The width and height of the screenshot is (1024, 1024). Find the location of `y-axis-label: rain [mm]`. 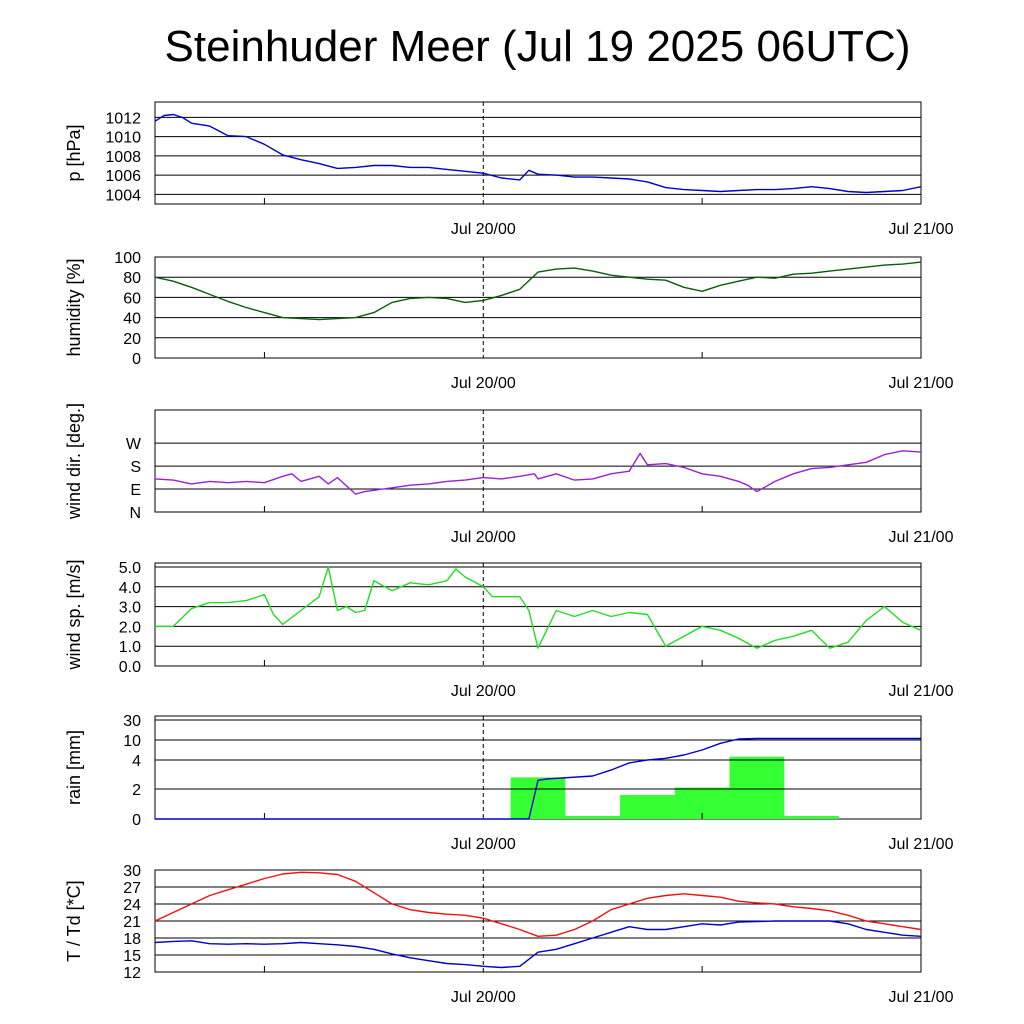

y-axis-label: rain [mm] is located at coordinates (74, 767).